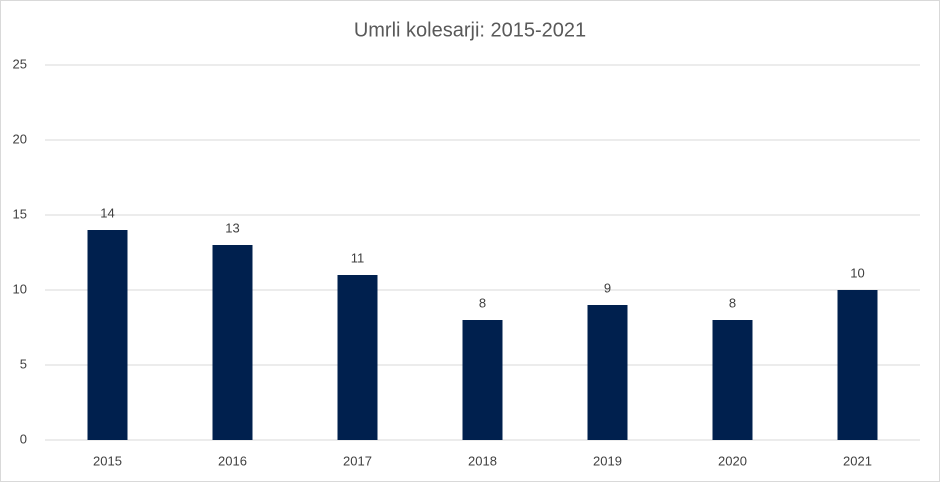  Describe the element at coordinates (20, 288) in the screenshot. I see `y-tick-label: 10` at that location.